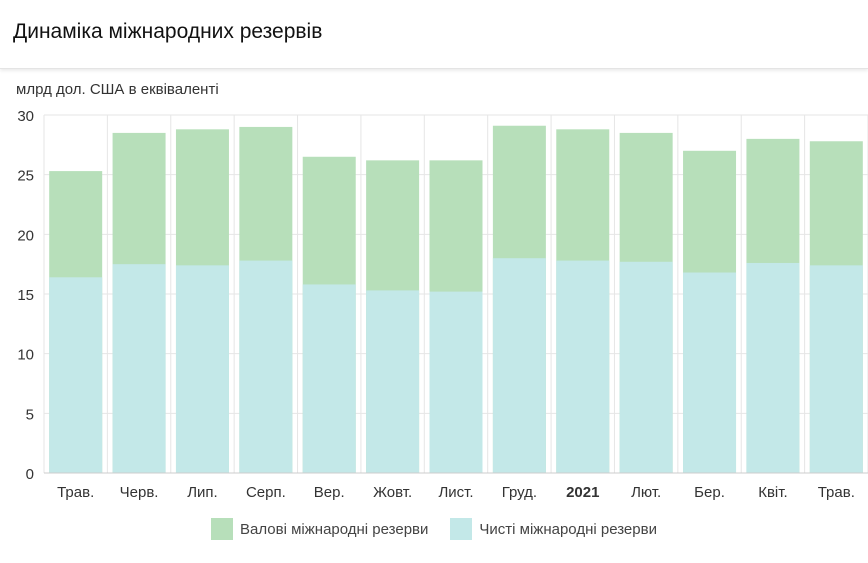 The width and height of the screenshot is (868, 563). Describe the element at coordinates (568, 529) in the screenshot. I see `legend-label: Чисті міжнародні резерви` at that location.